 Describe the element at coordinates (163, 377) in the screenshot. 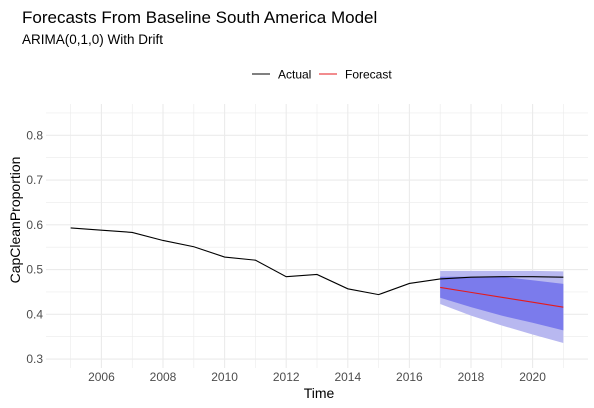

I see `x-tick-label: 2008` at that location.